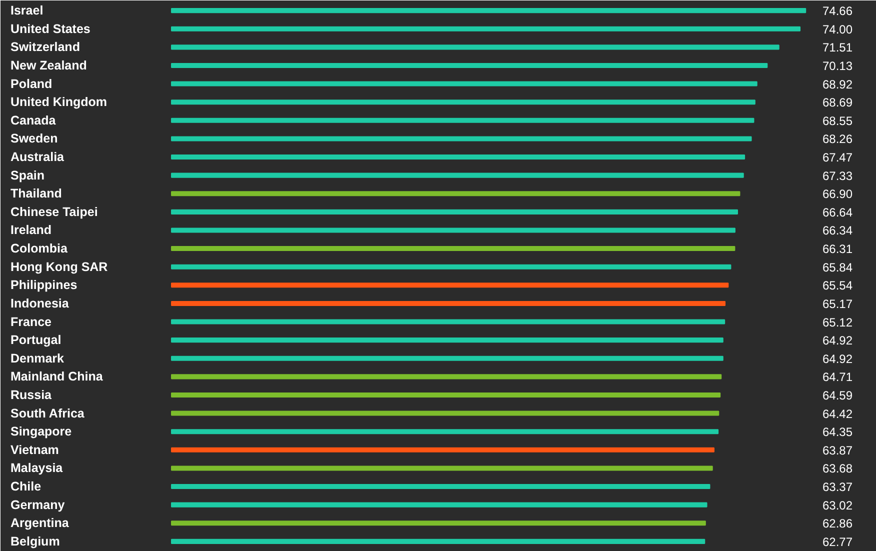  Describe the element at coordinates (37, 505) in the screenshot. I see `y-tick-label: Germany` at that location.